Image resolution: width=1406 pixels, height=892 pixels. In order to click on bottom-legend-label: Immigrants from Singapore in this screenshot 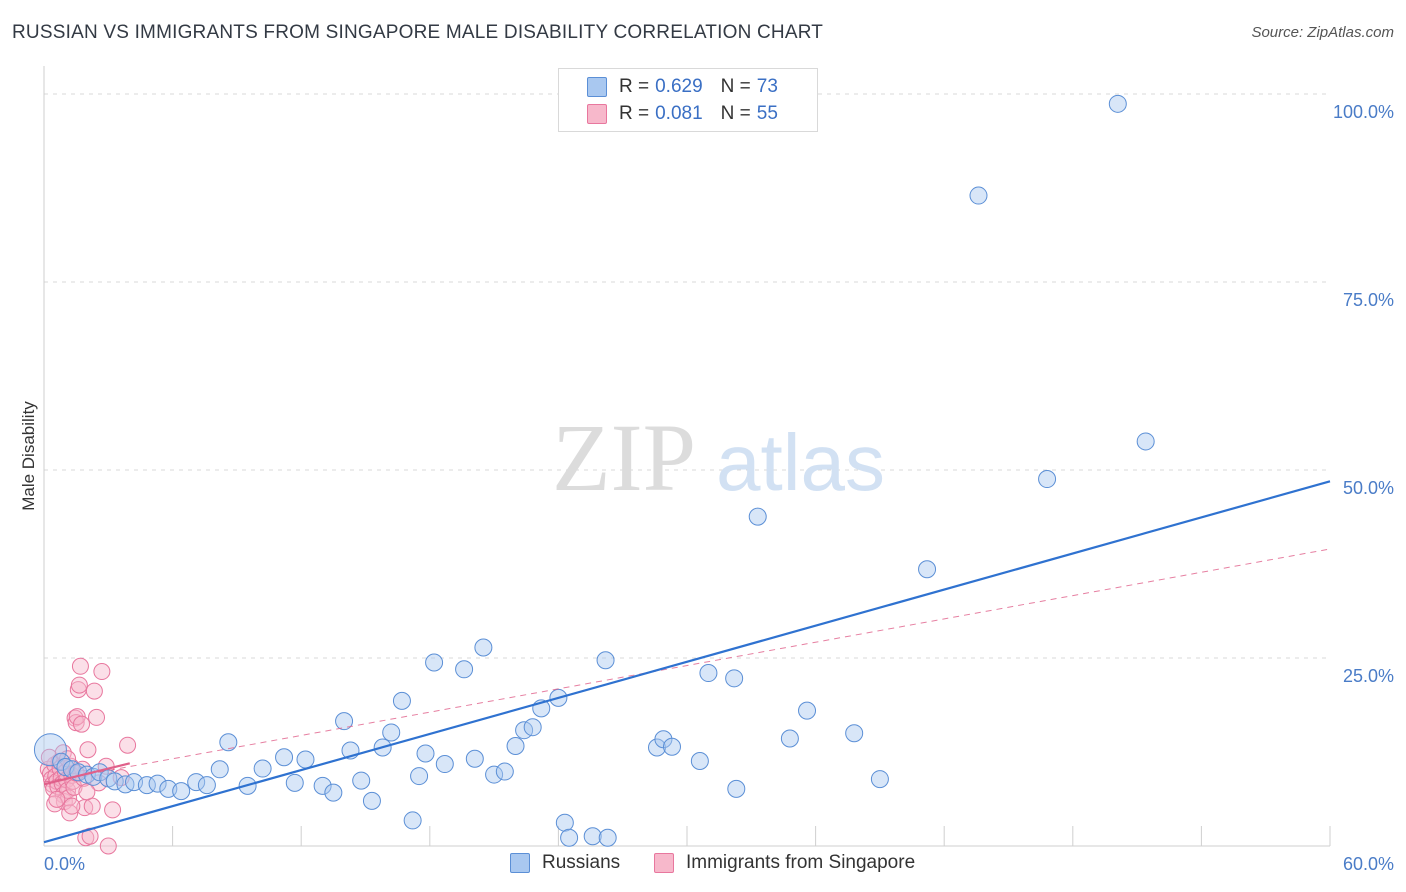, I will do `click(801, 862)`.